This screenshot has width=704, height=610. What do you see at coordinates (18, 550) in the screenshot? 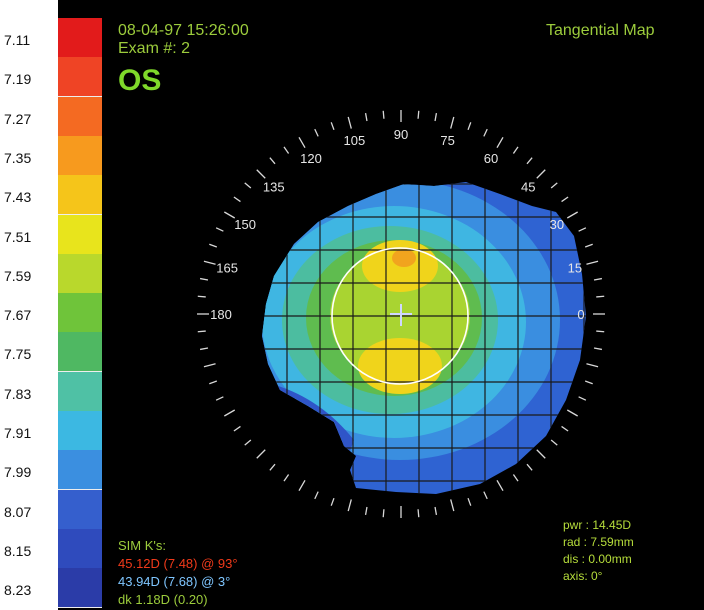
I see `scale-label: 8.15` at bounding box center [18, 550].